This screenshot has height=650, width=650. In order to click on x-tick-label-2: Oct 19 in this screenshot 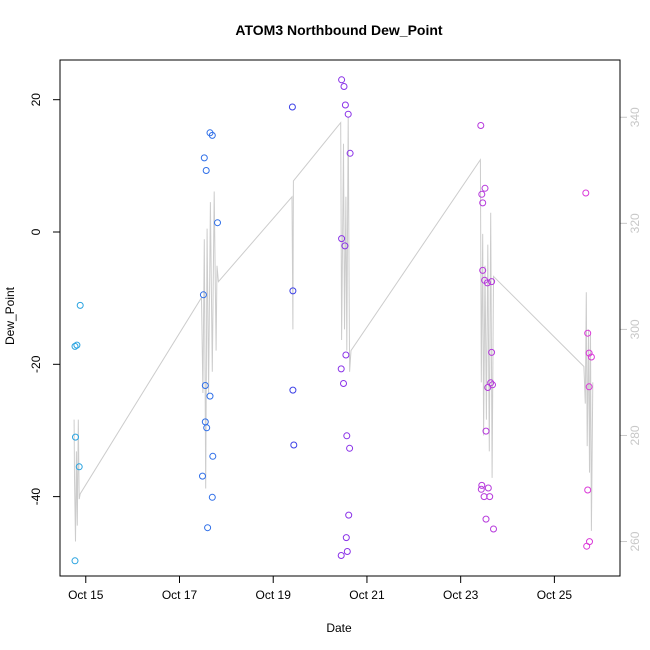, I will do `click(274, 595)`.